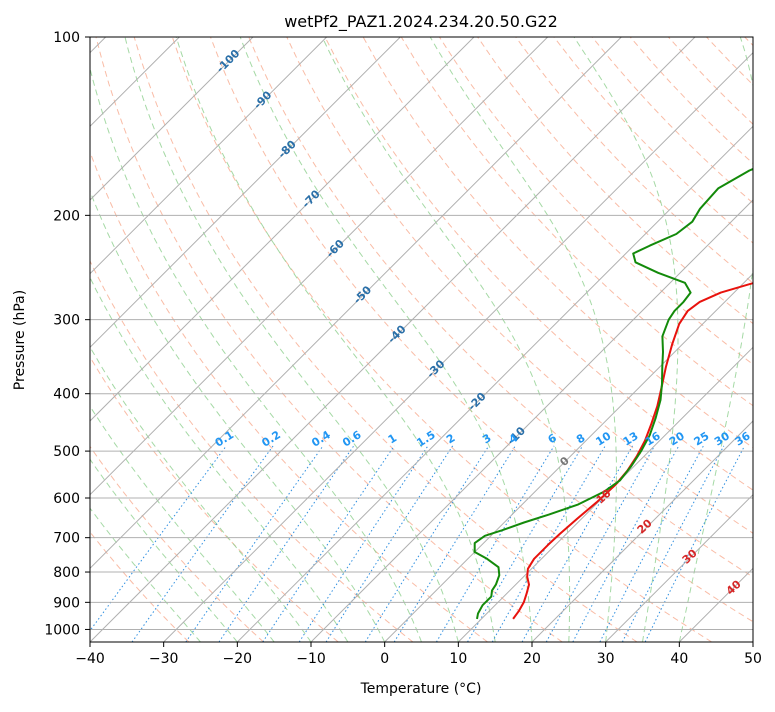 This screenshot has height=712, width=775. I want to click on mixing-ratio-label: 30, so click(722, 438).